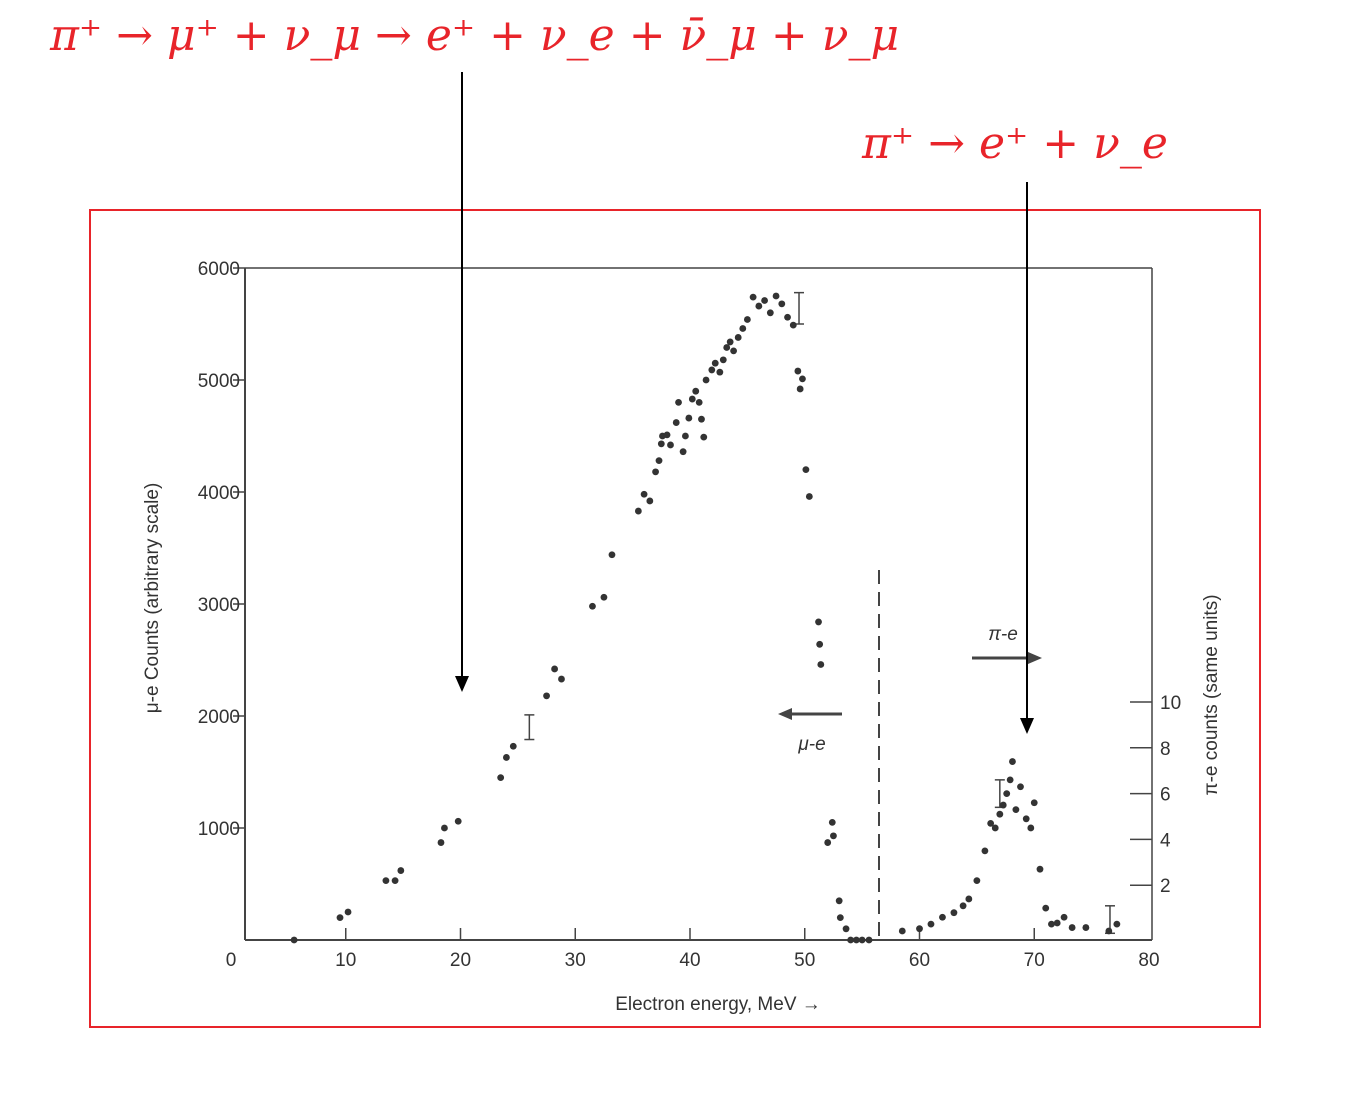  I want to click on y-axis-right-label: π-e counts (same units), so click(1211, 694).